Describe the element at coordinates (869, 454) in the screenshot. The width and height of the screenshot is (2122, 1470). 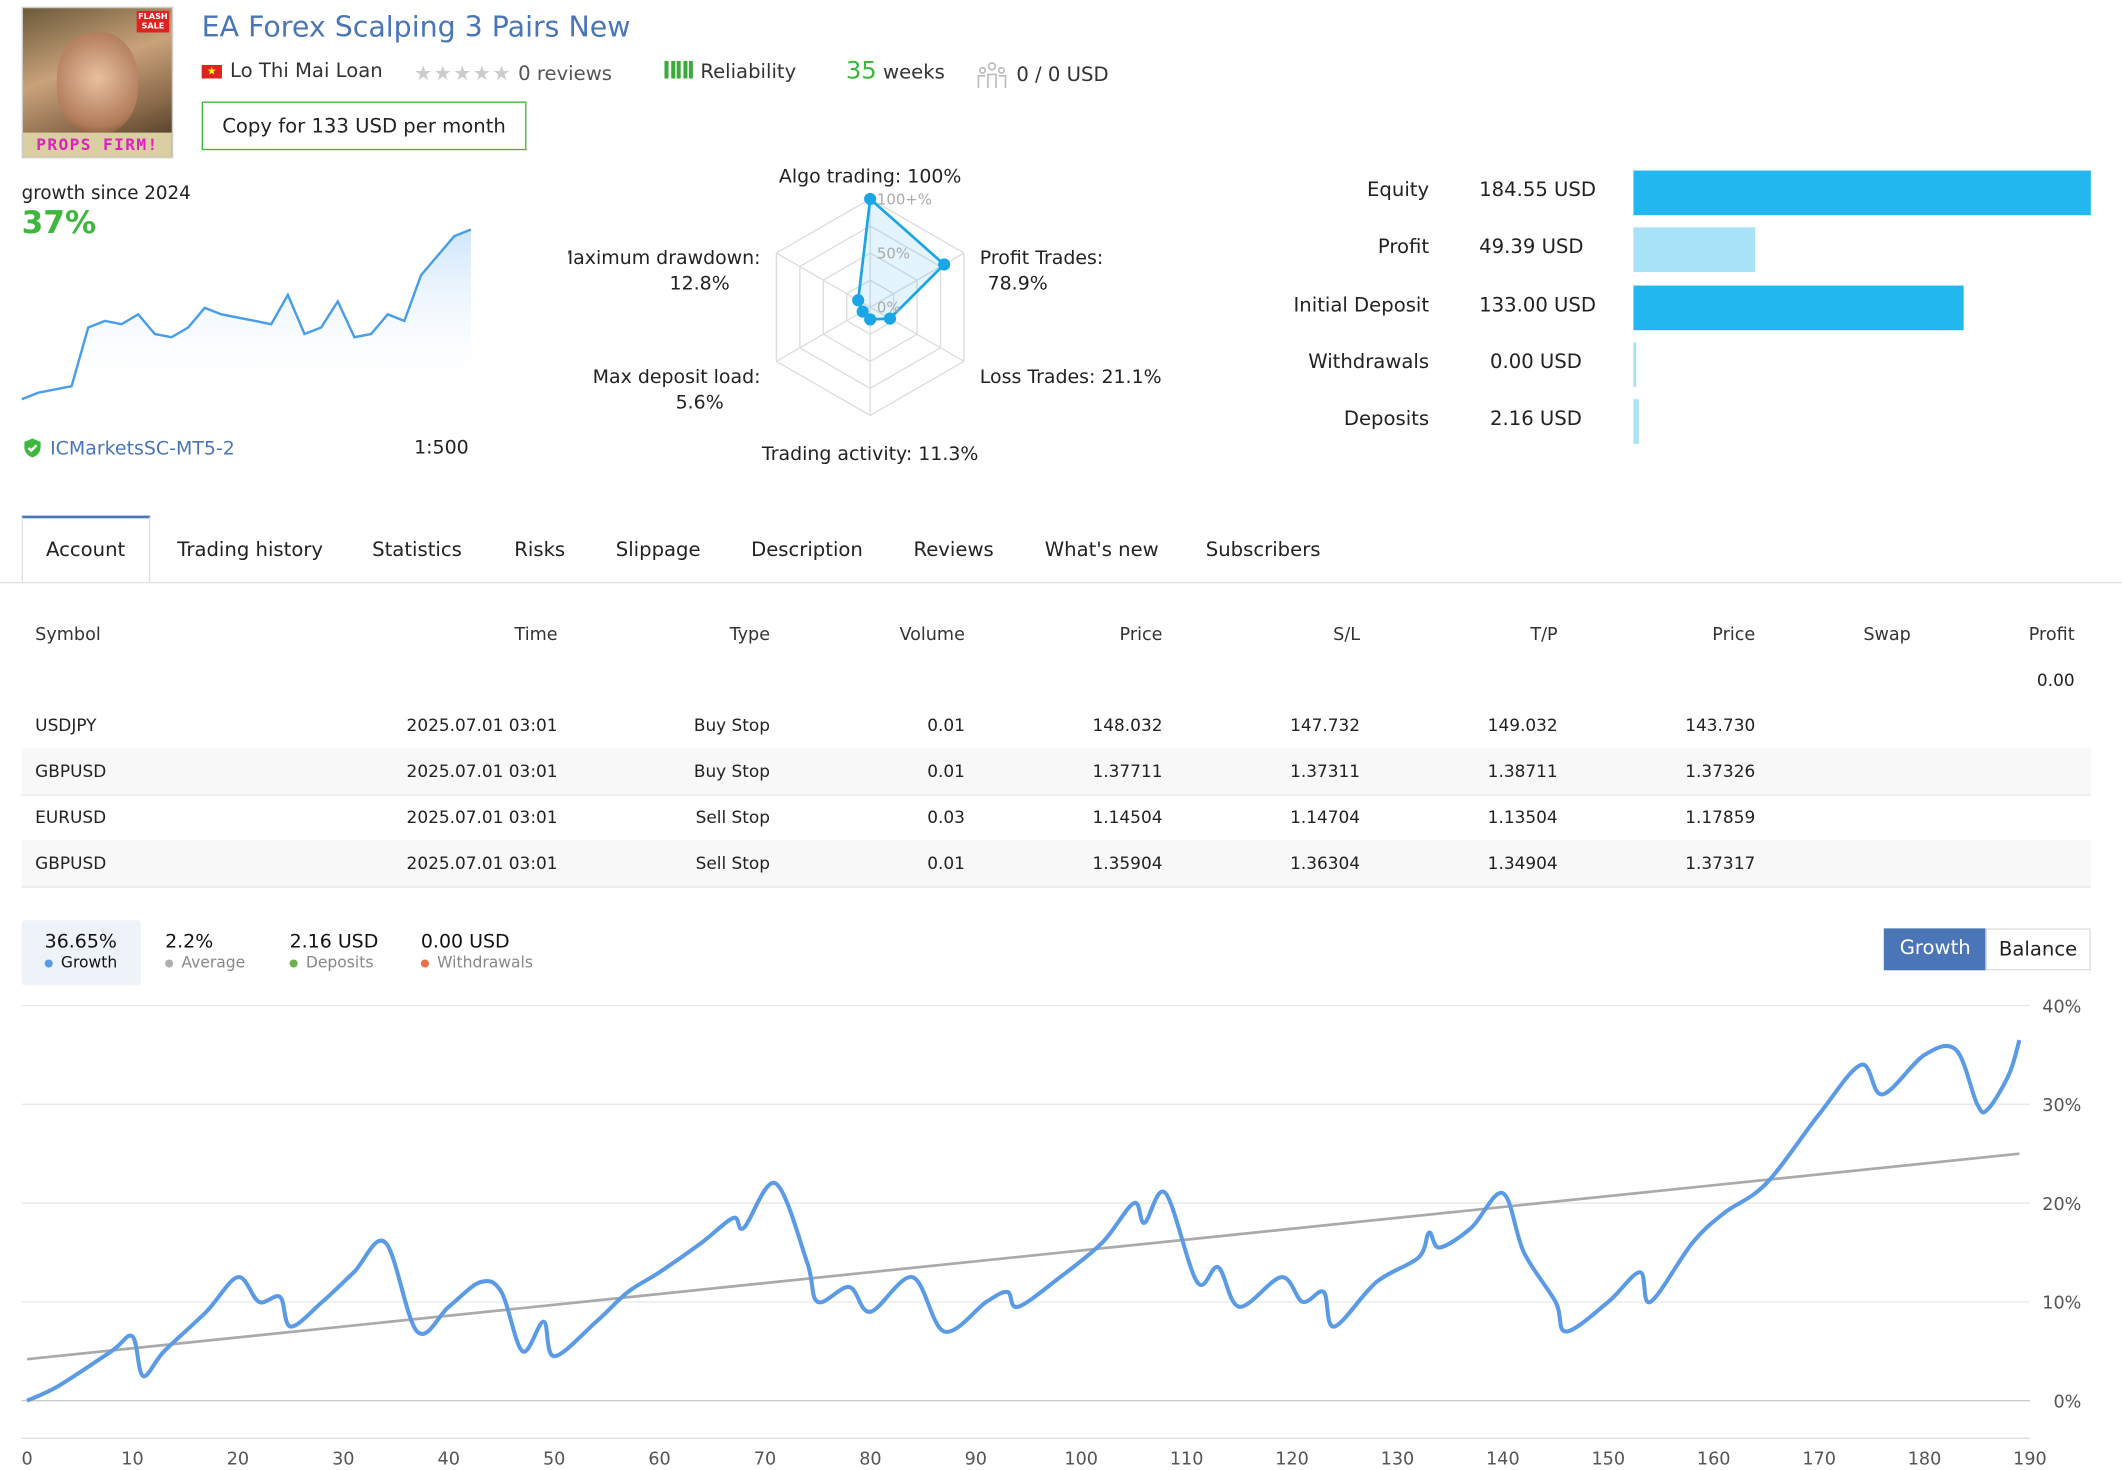
I see `radar-axis-label: Trading activity: 11.3%` at that location.